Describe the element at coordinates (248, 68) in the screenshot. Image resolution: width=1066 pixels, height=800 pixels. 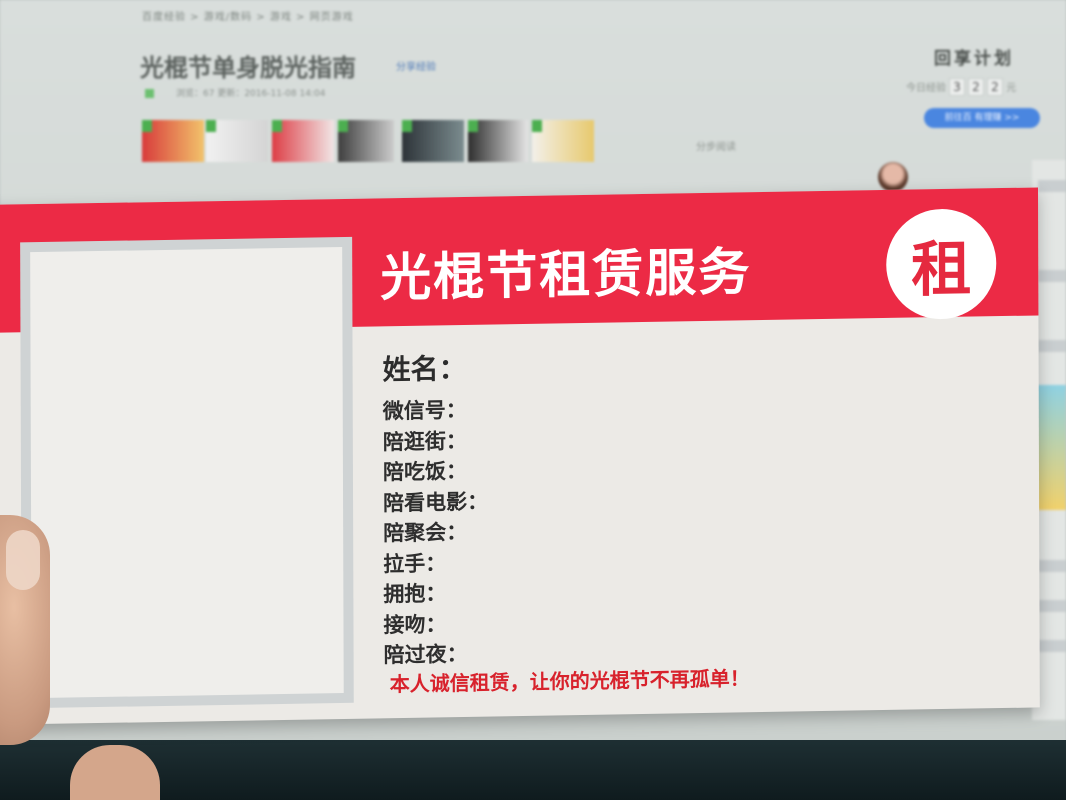
I see `page-title: 光棍节单身脱光指南` at that location.